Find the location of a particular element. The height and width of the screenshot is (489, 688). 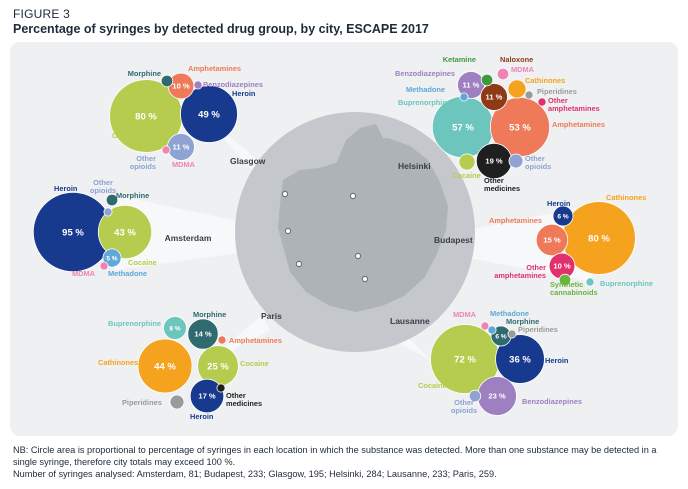

city-label-helsinki: Helsinki is located at coordinates (414, 166).